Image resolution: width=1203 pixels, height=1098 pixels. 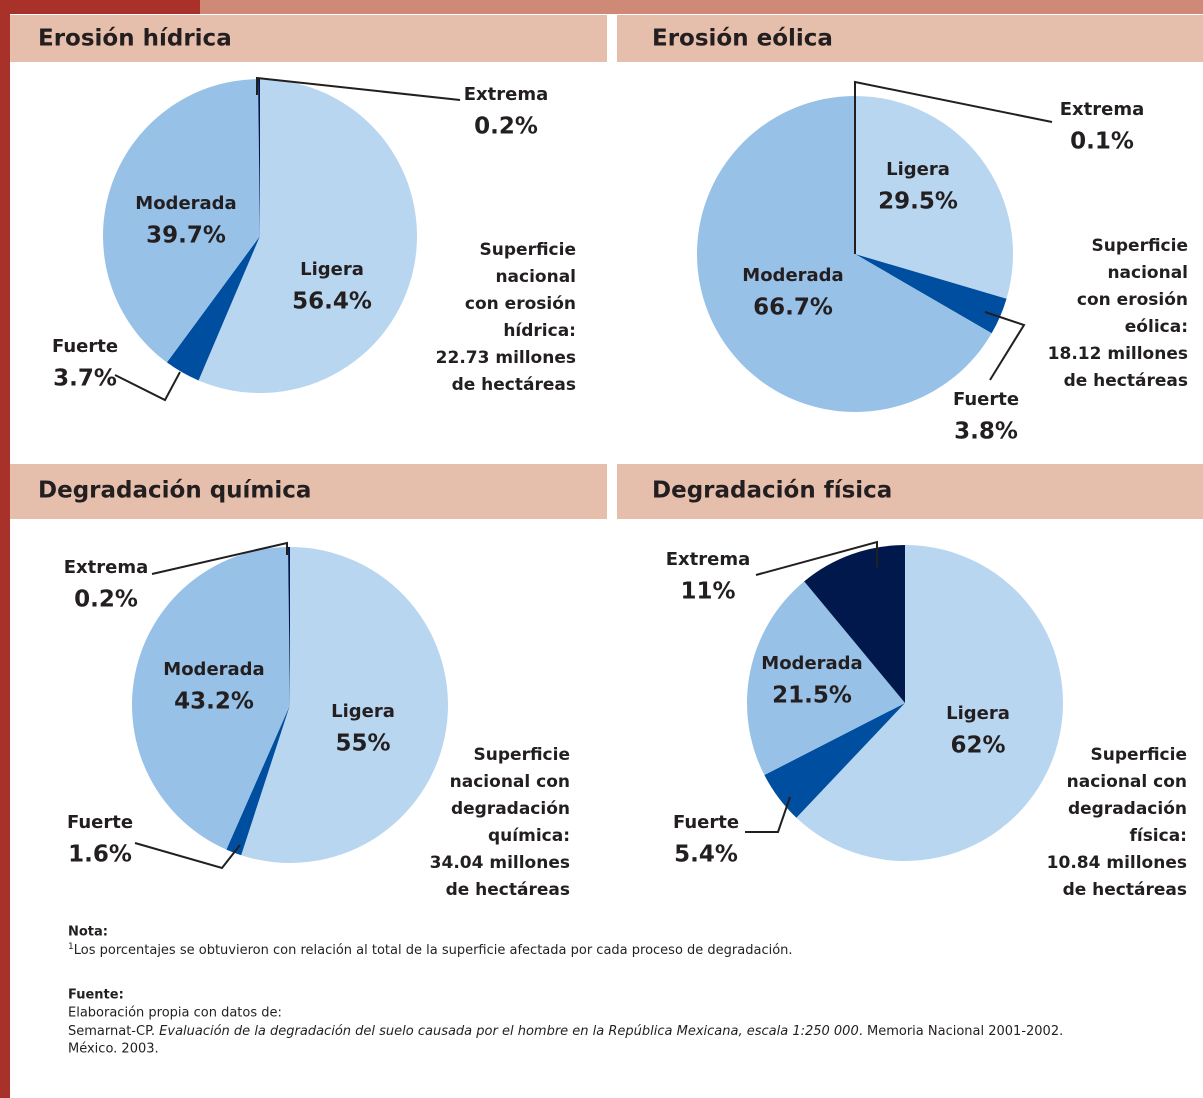 What do you see at coordinates (706, 855) in the screenshot?
I see `slice-value: 5.4%` at bounding box center [706, 855].